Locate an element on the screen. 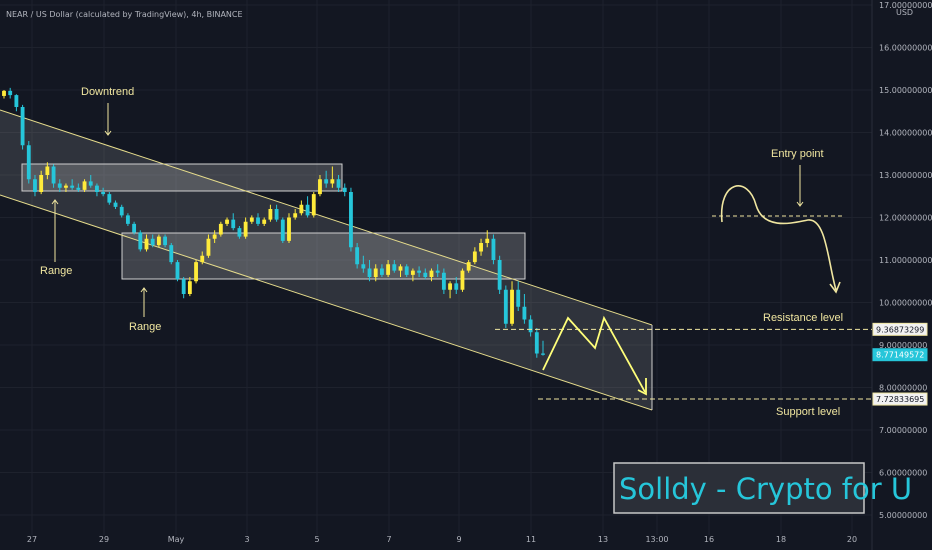  price-tag-resistance is located at coordinates (900, 329).